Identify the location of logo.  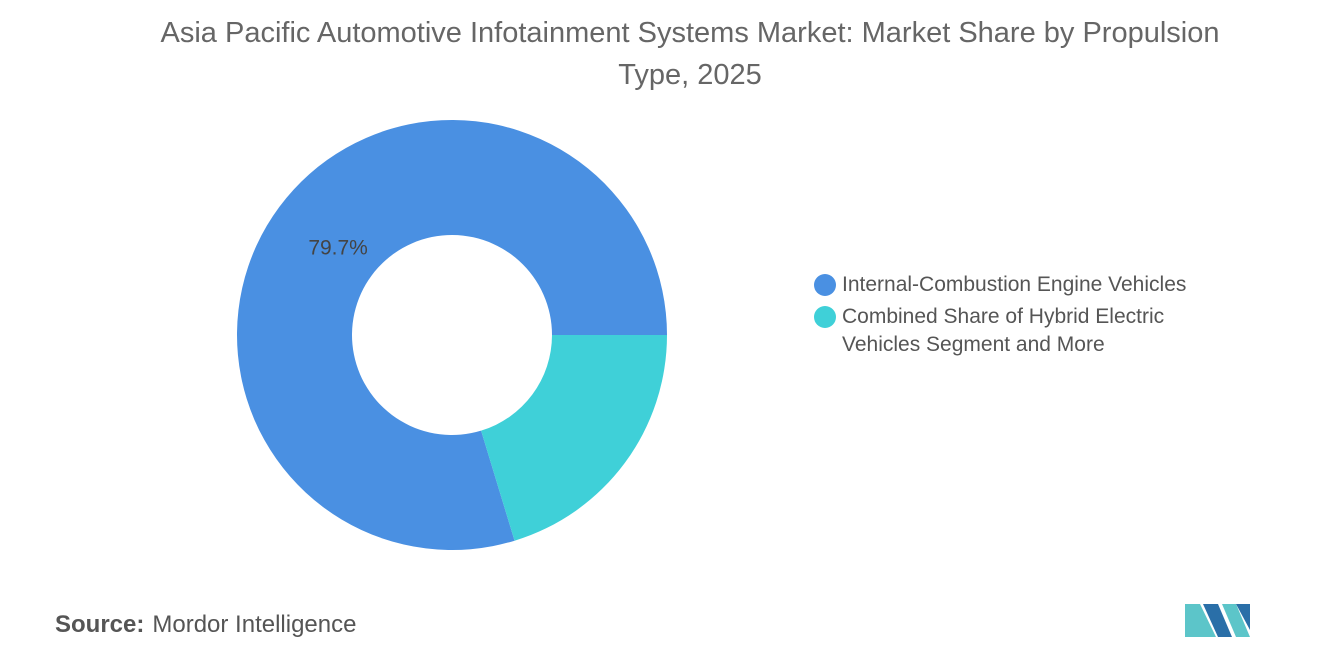
(1217, 620).